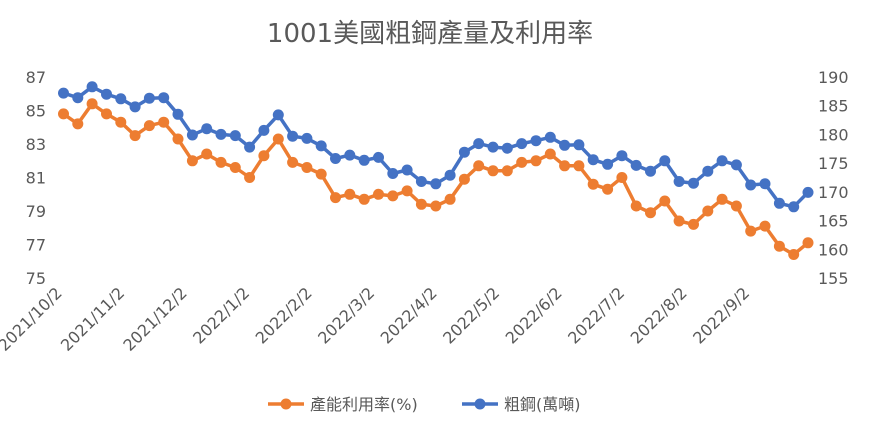 The width and height of the screenshot is (873, 434). Describe the element at coordinates (36, 77) in the screenshot. I see `left-tick-label: 87` at that location.